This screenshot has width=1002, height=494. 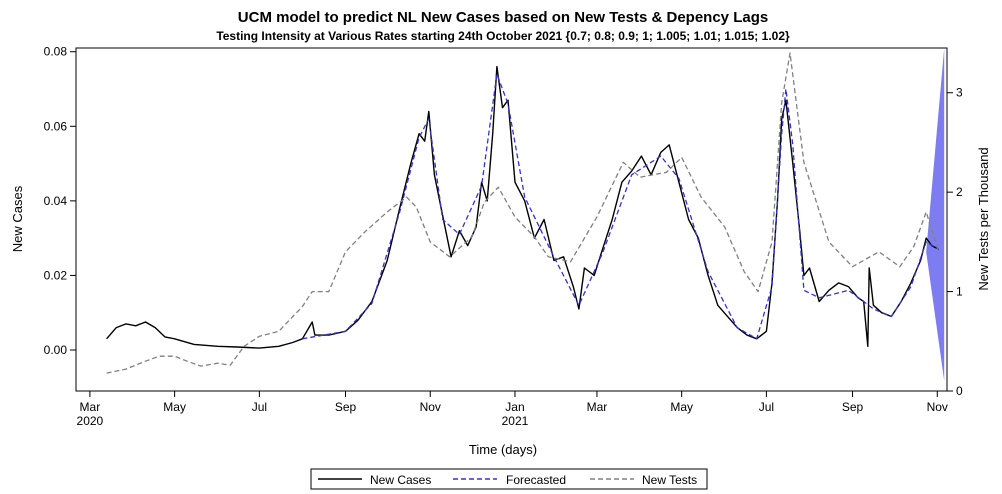 I want to click on legend-label-new-cases: New Cases, so click(x=400, y=480).